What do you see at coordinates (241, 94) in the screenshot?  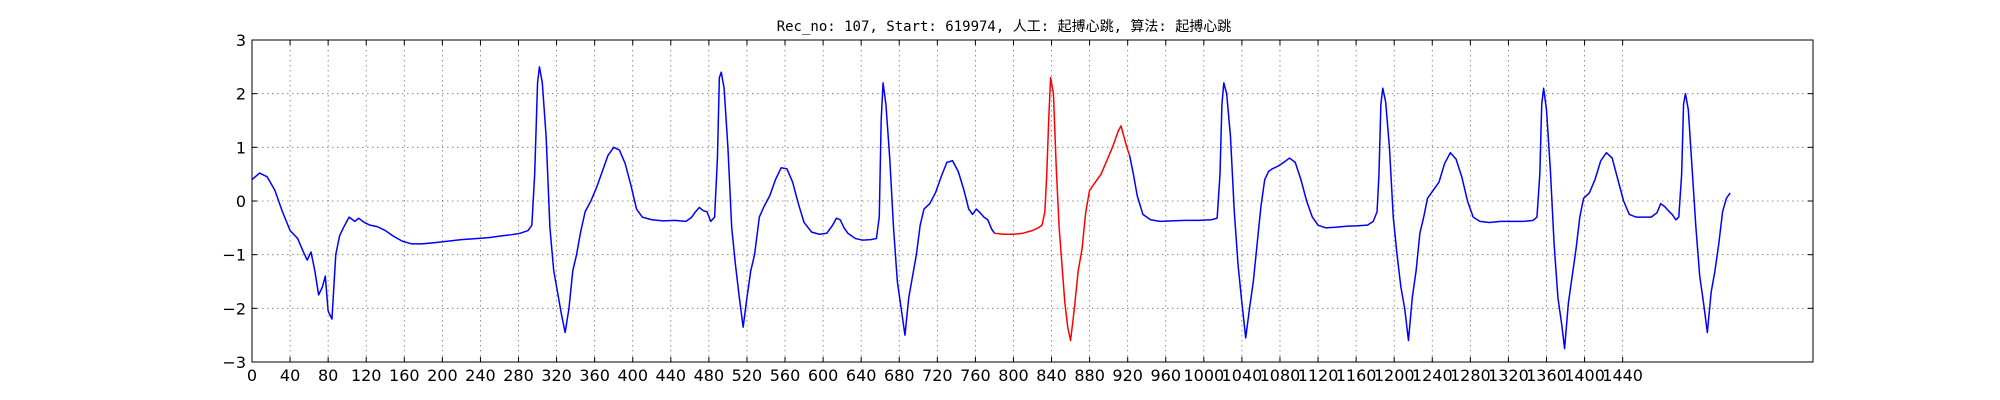 I see `y-tick-label: 2` at bounding box center [241, 94].